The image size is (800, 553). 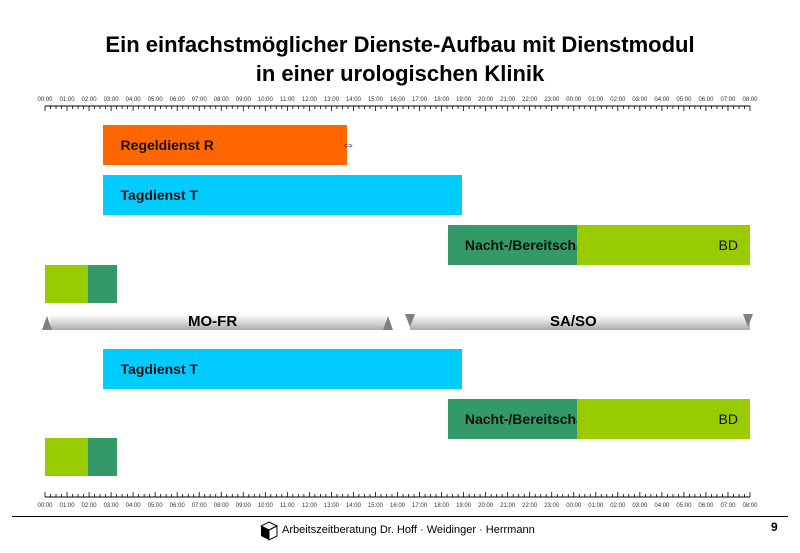 I want to click on double-arrow-icon: ⇔, so click(x=348, y=144).